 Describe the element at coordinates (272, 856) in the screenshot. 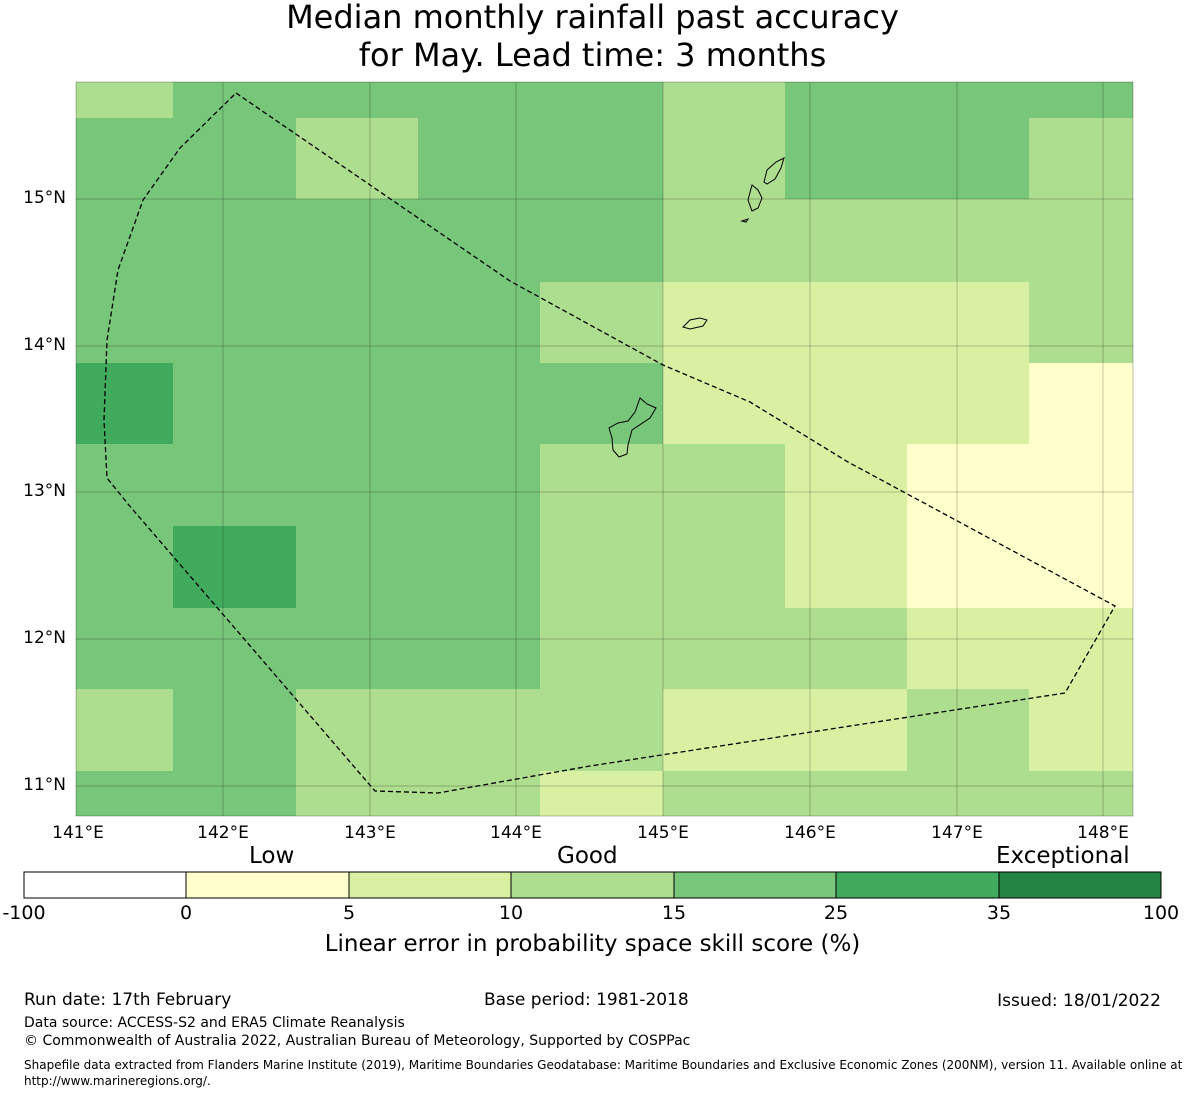

I see `category-low: Low` at that location.